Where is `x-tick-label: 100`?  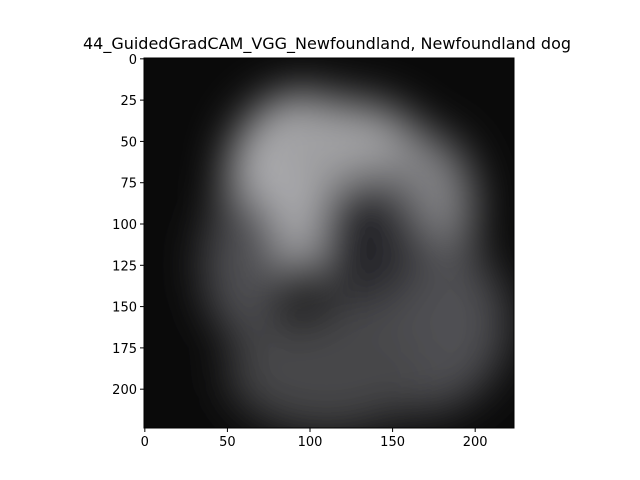
x-tick-label: 100 is located at coordinates (310, 442).